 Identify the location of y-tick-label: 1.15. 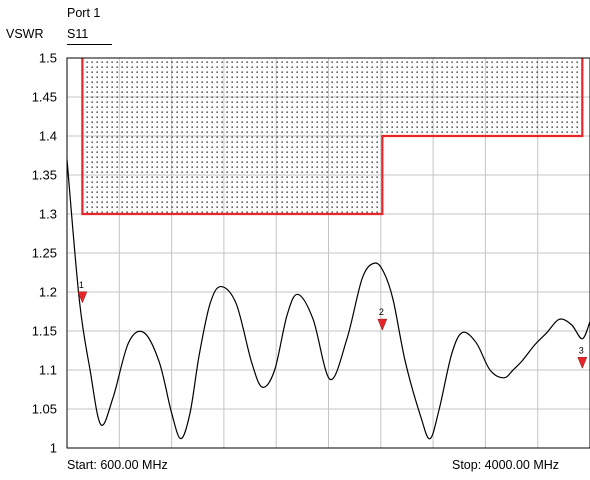
(44, 331).